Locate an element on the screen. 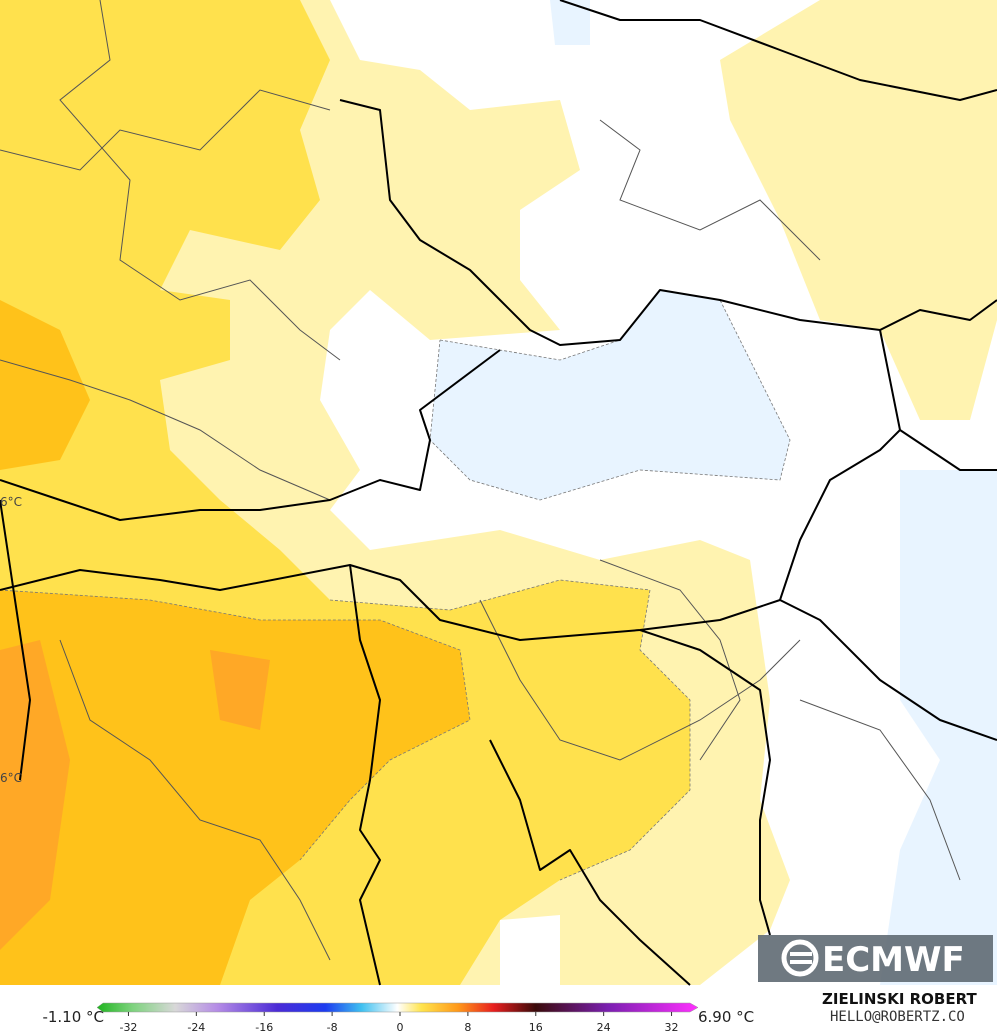 This screenshot has width=997, height=1035. max-label: 6.90 °C is located at coordinates (726, 1017).